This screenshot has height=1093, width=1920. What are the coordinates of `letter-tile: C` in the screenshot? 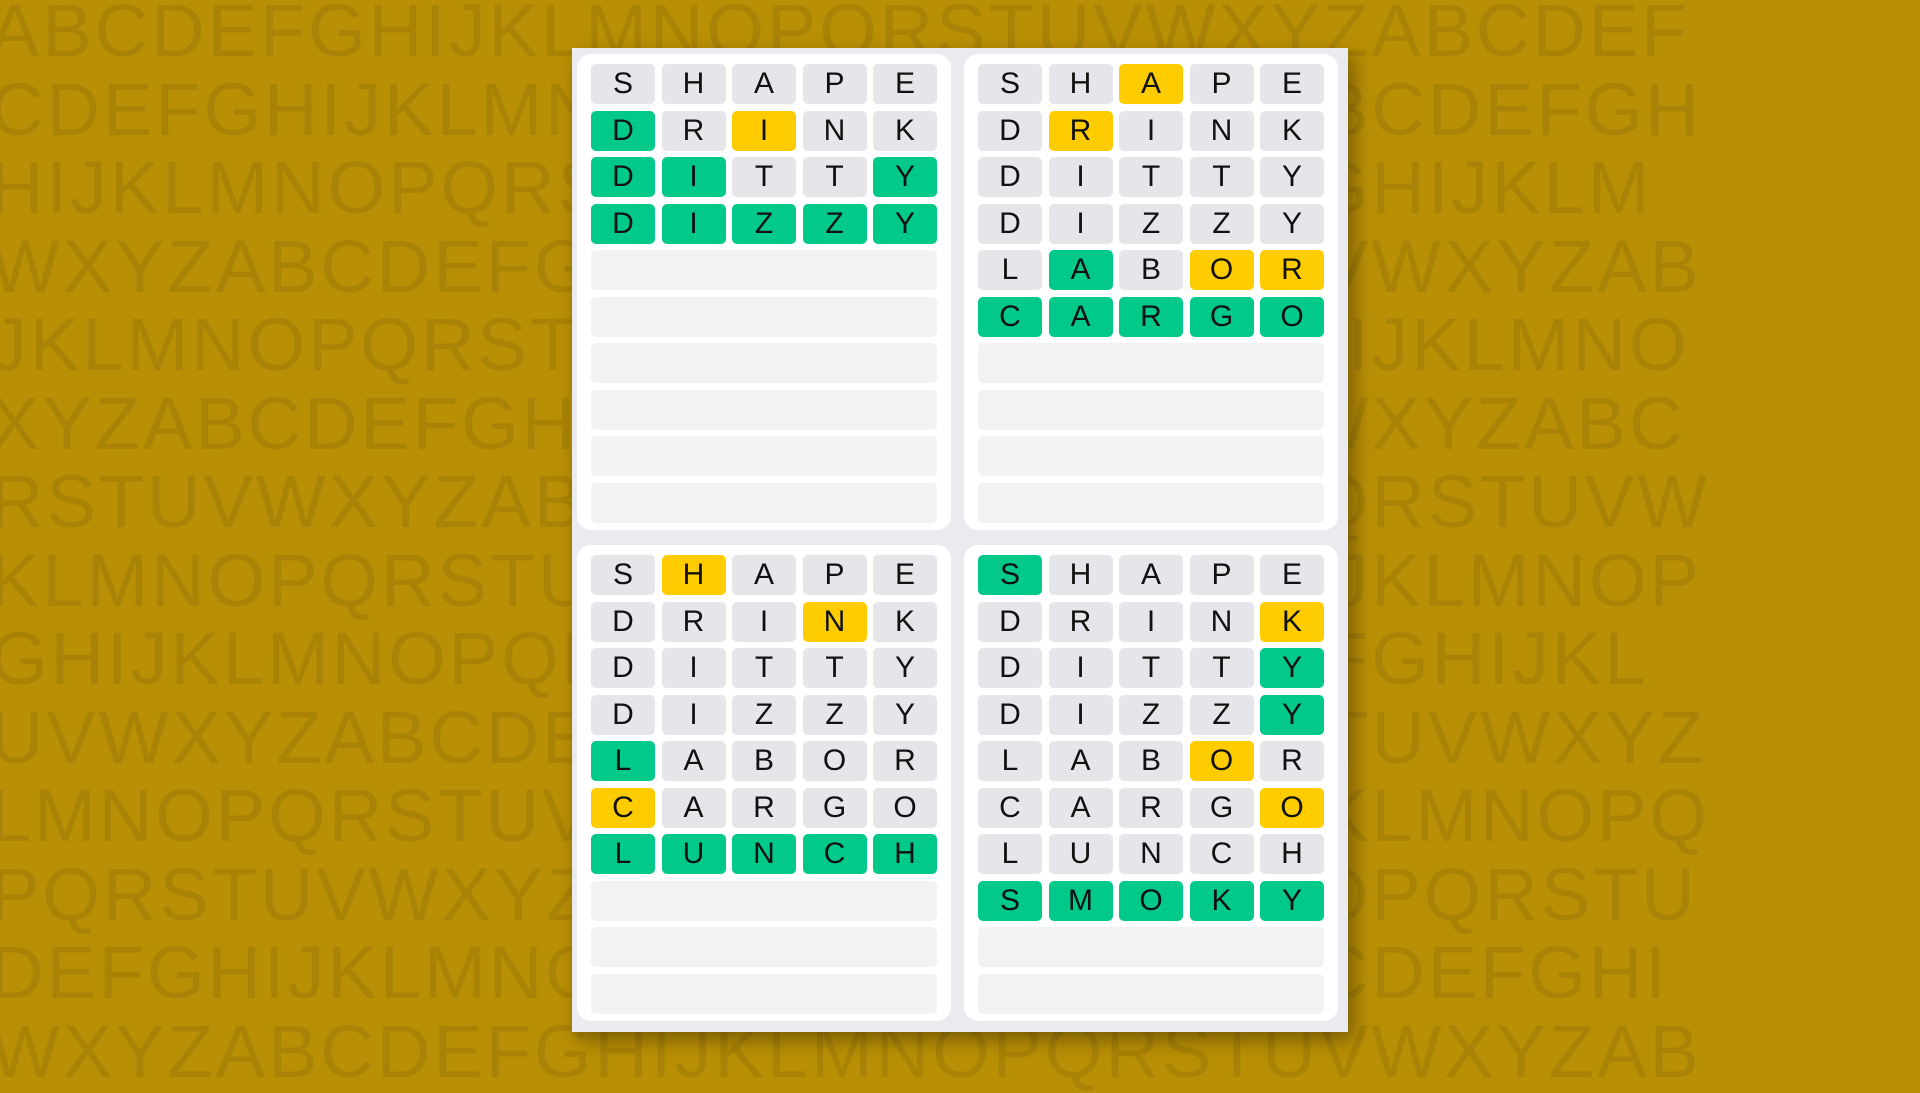 It's located at (1010, 316).